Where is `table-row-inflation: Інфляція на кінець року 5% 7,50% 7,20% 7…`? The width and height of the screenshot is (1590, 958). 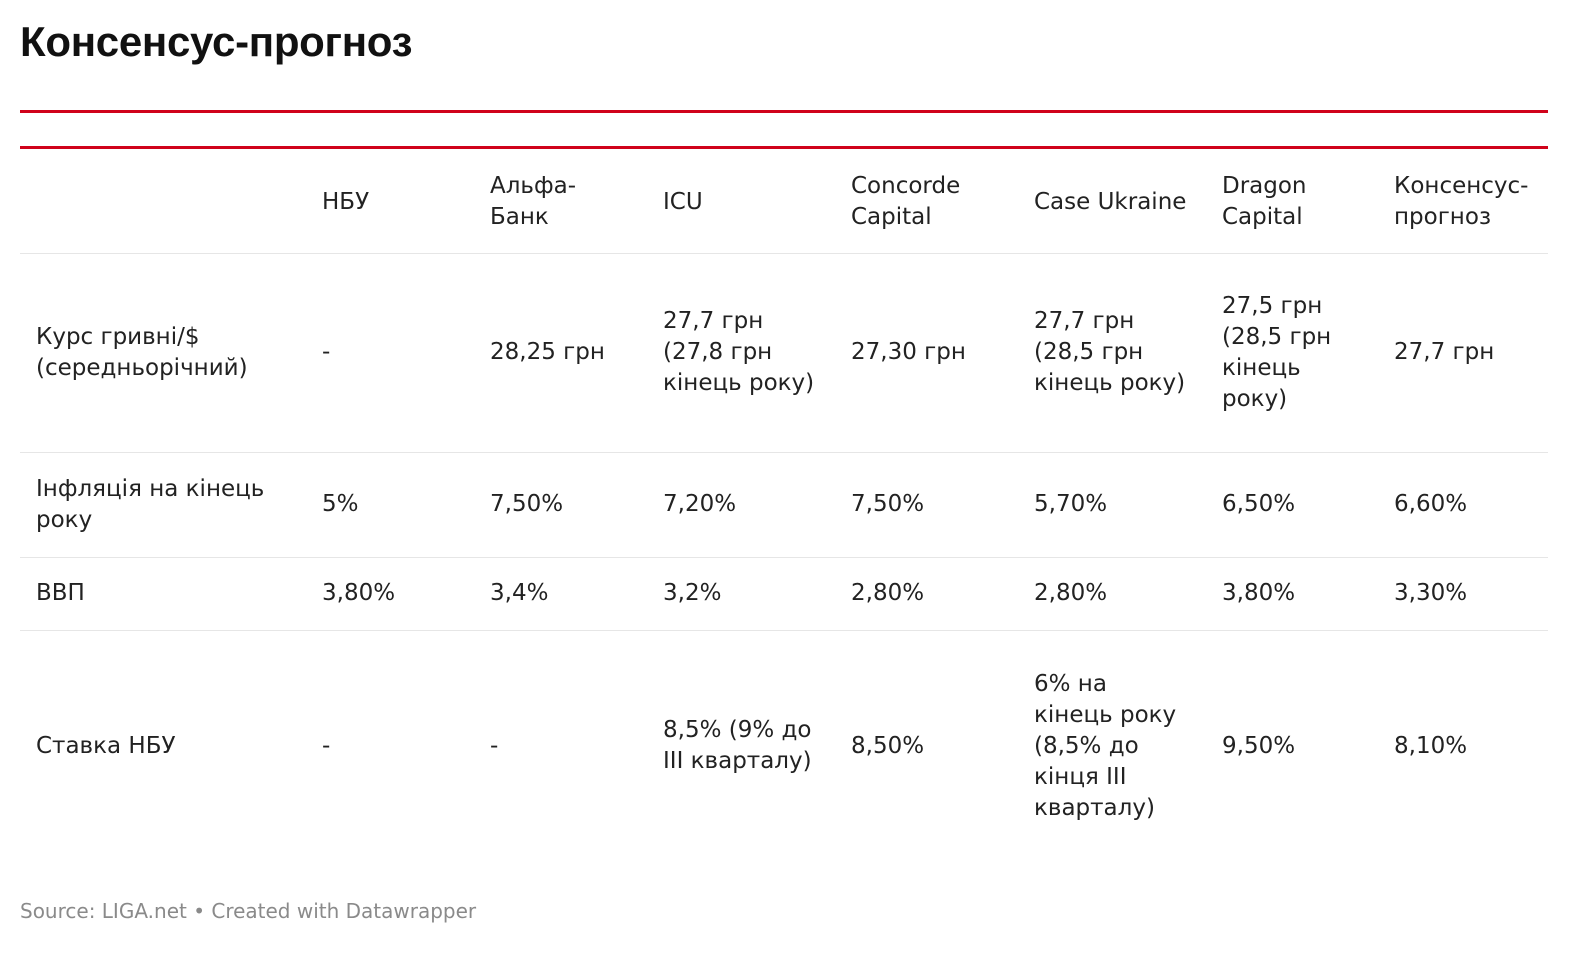
table-row-inflation: Інфляція на кінець року 5% 7,50% 7,20% 7… is located at coordinates (784, 505).